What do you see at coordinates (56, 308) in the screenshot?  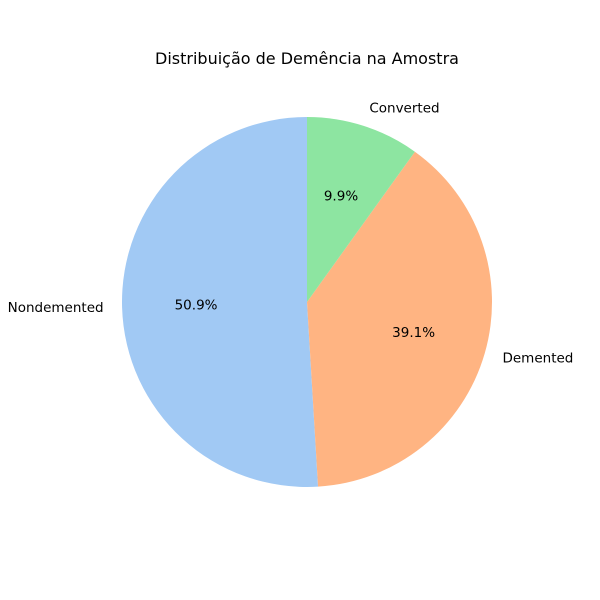 I see `slice-label-nondemented: Nondemented` at bounding box center [56, 308].